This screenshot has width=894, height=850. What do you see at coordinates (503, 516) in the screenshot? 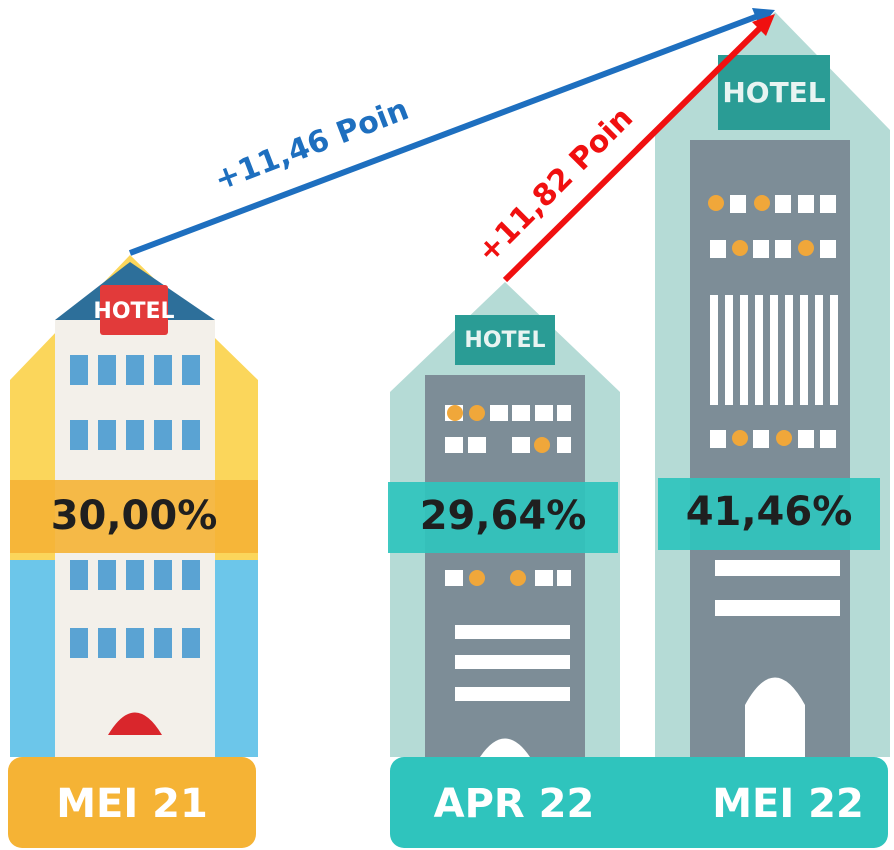
I see `value-label: 29,64%` at bounding box center [503, 516].